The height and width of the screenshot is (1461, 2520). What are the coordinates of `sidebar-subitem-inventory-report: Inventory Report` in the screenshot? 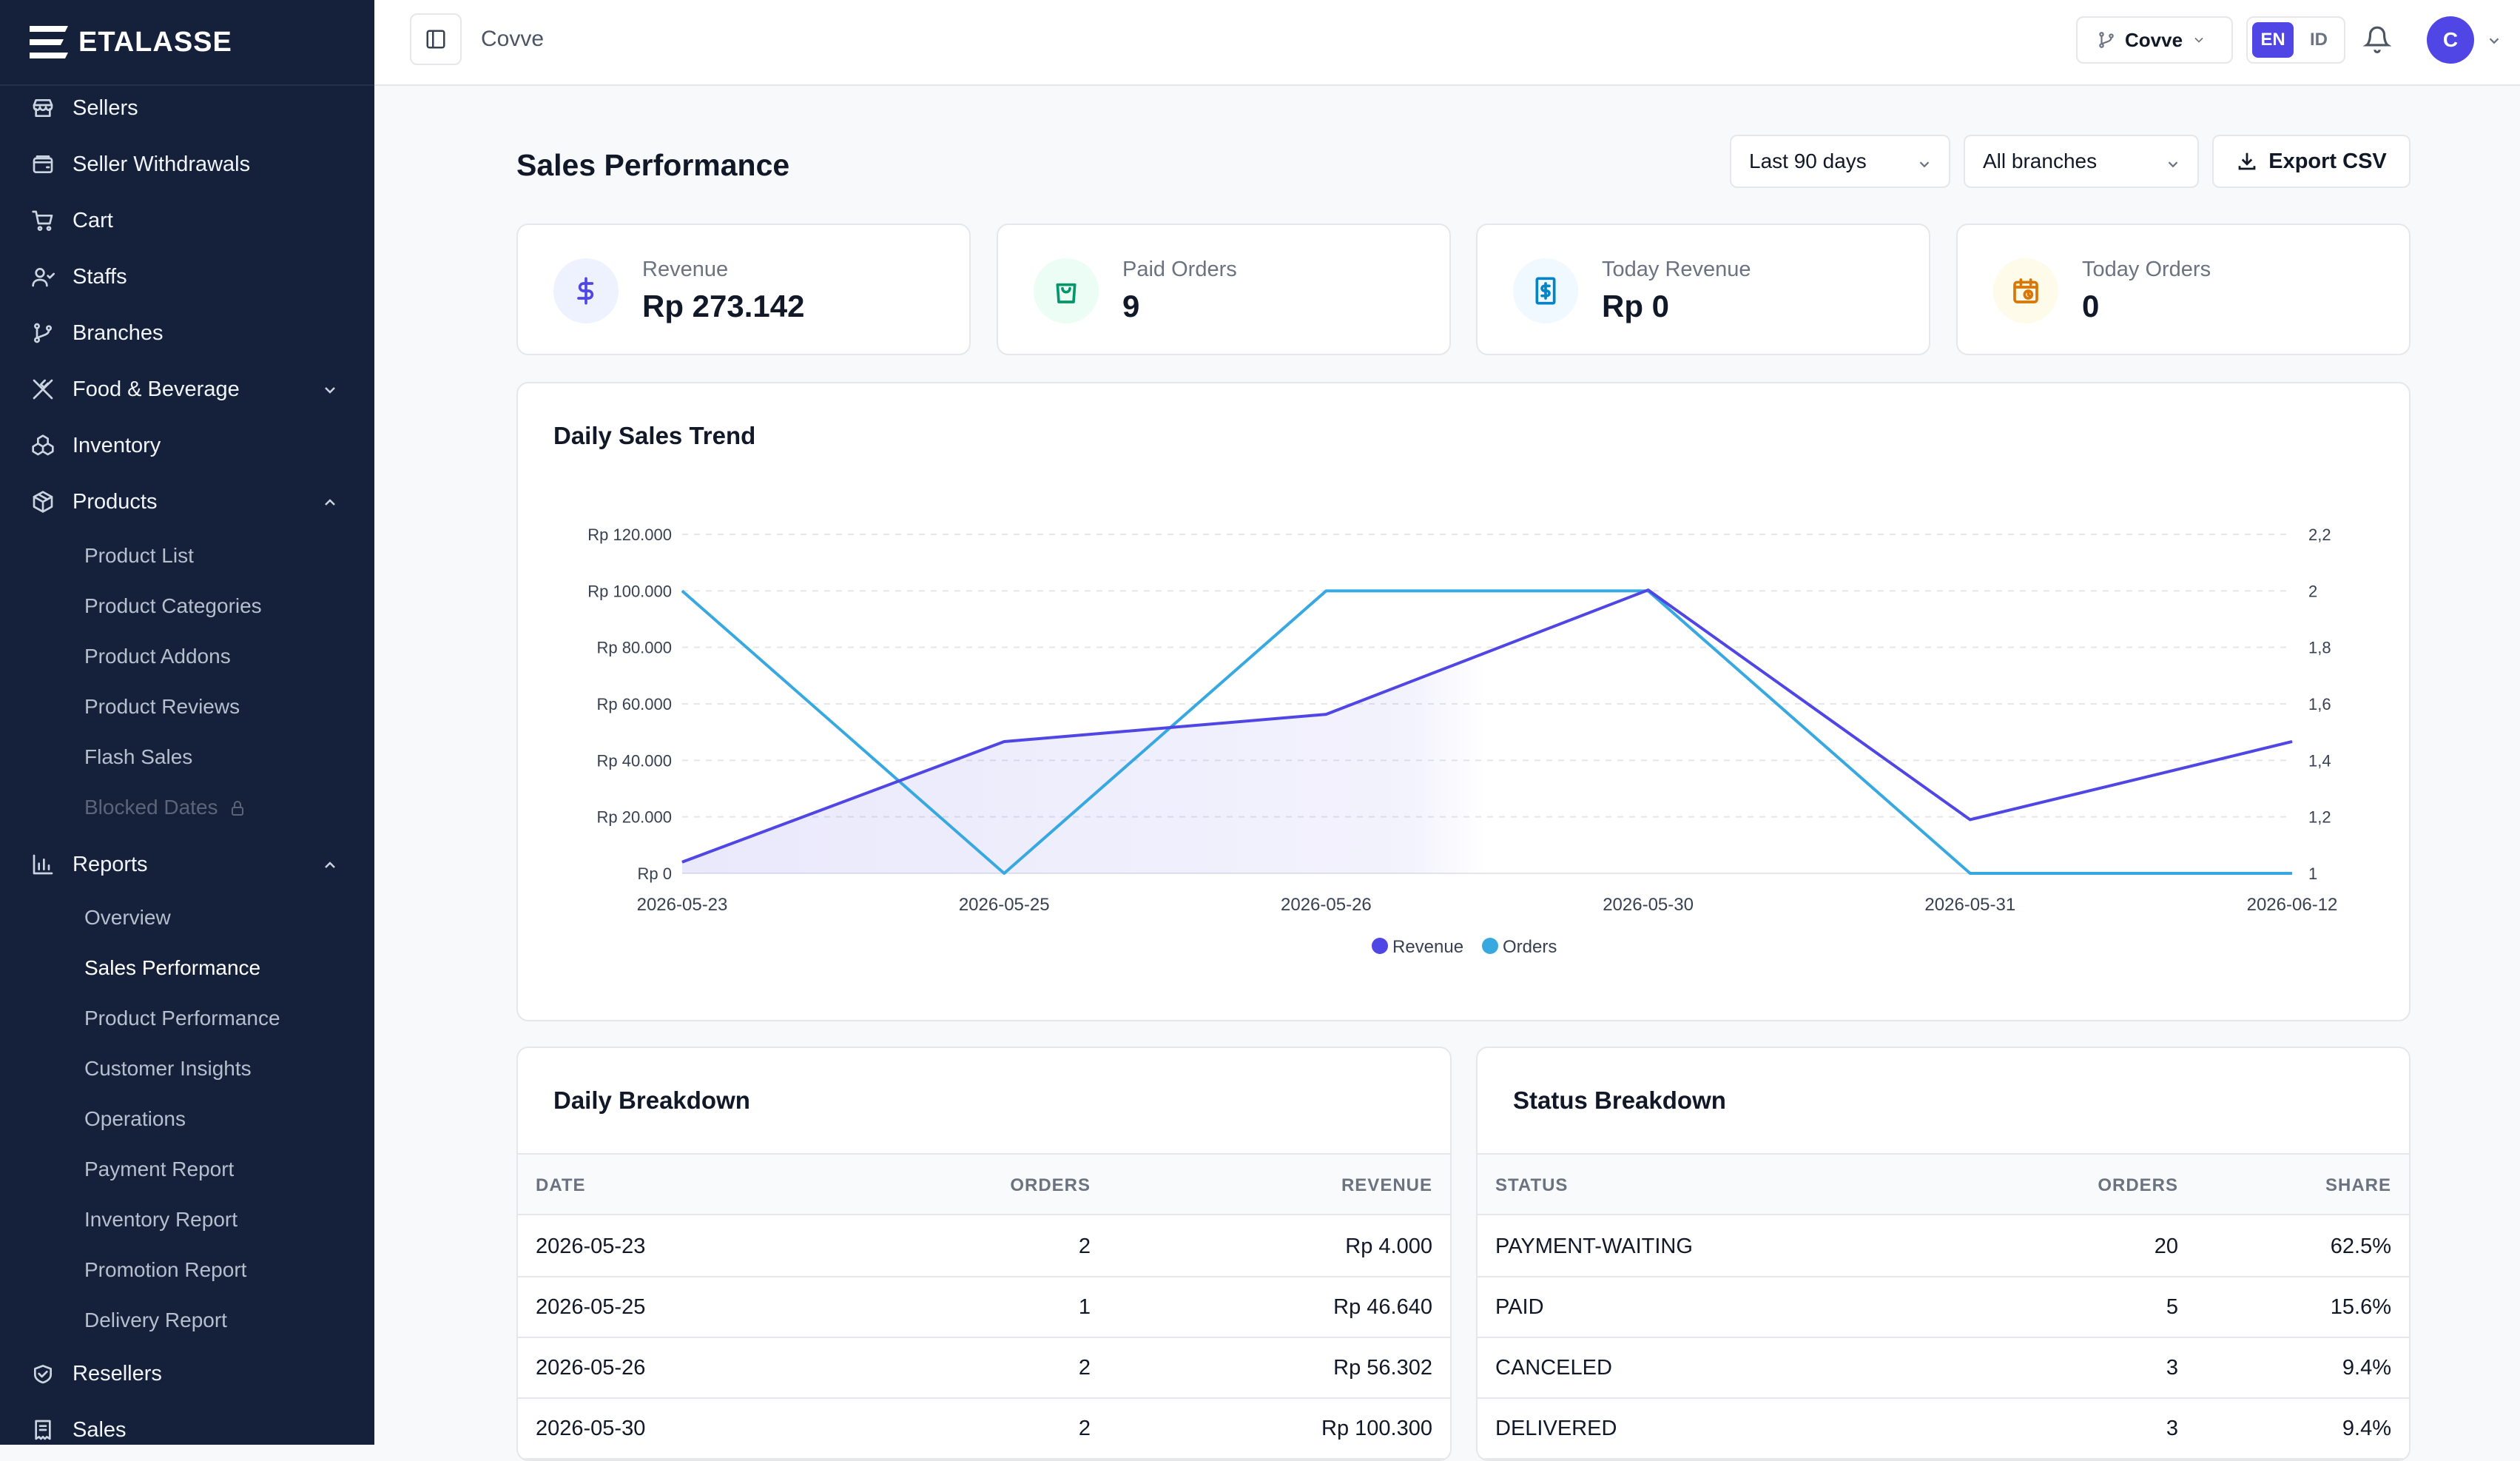 It's located at (187, 1219).